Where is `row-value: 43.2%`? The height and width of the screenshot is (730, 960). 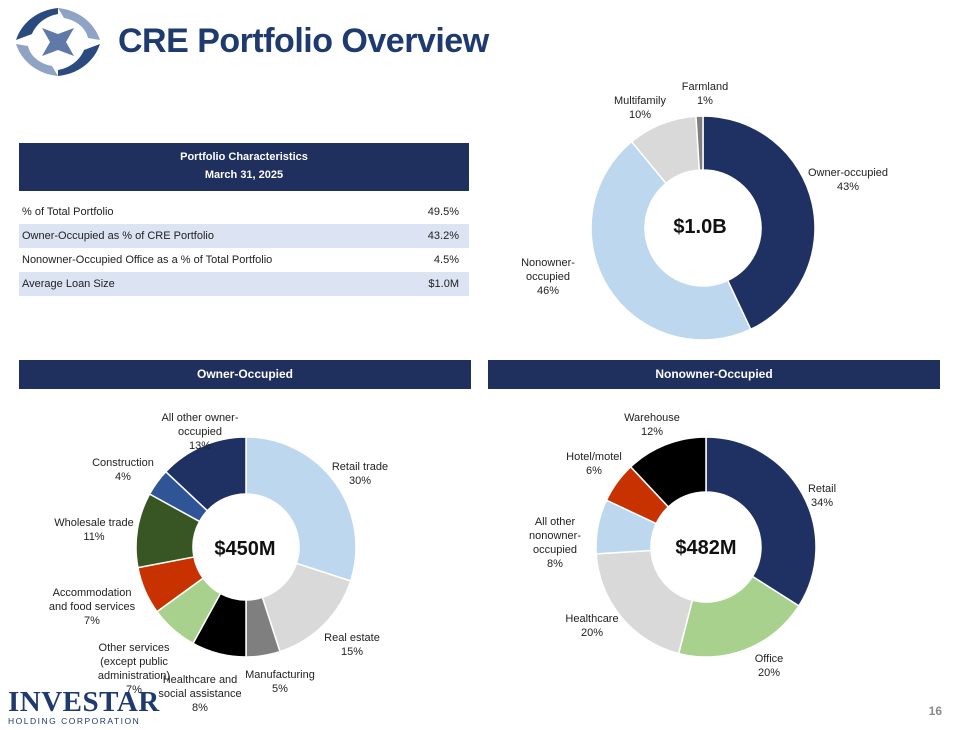
row-value: 43.2% is located at coordinates (443, 236).